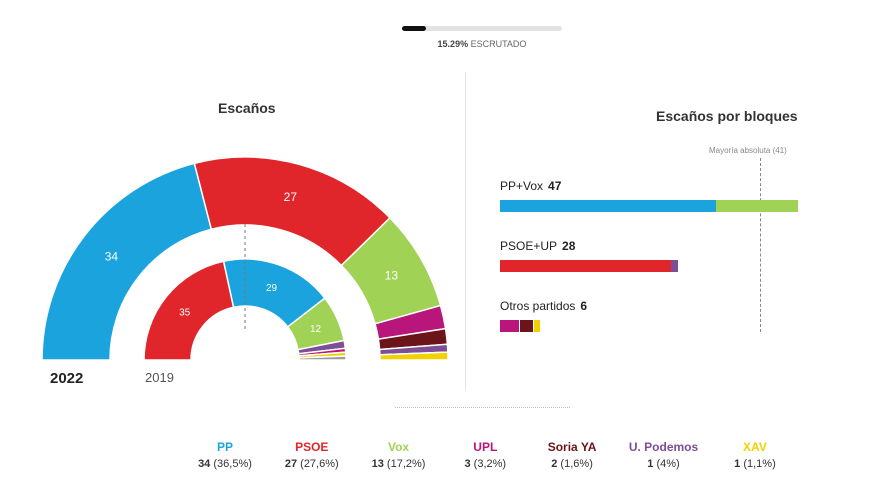  I want to click on block-label: PP+Vox 47, so click(649, 186).